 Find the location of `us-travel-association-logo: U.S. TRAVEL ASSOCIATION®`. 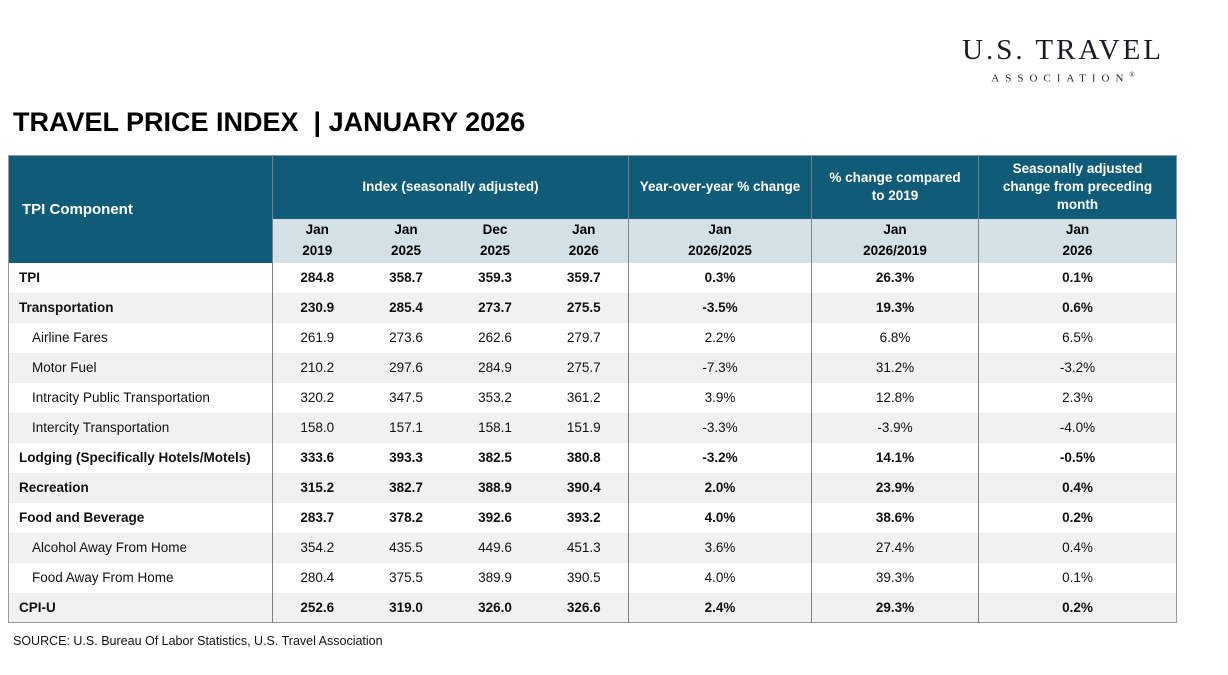

us-travel-association-logo: U.S. TRAVEL ASSOCIATION® is located at coordinates (1063, 59).